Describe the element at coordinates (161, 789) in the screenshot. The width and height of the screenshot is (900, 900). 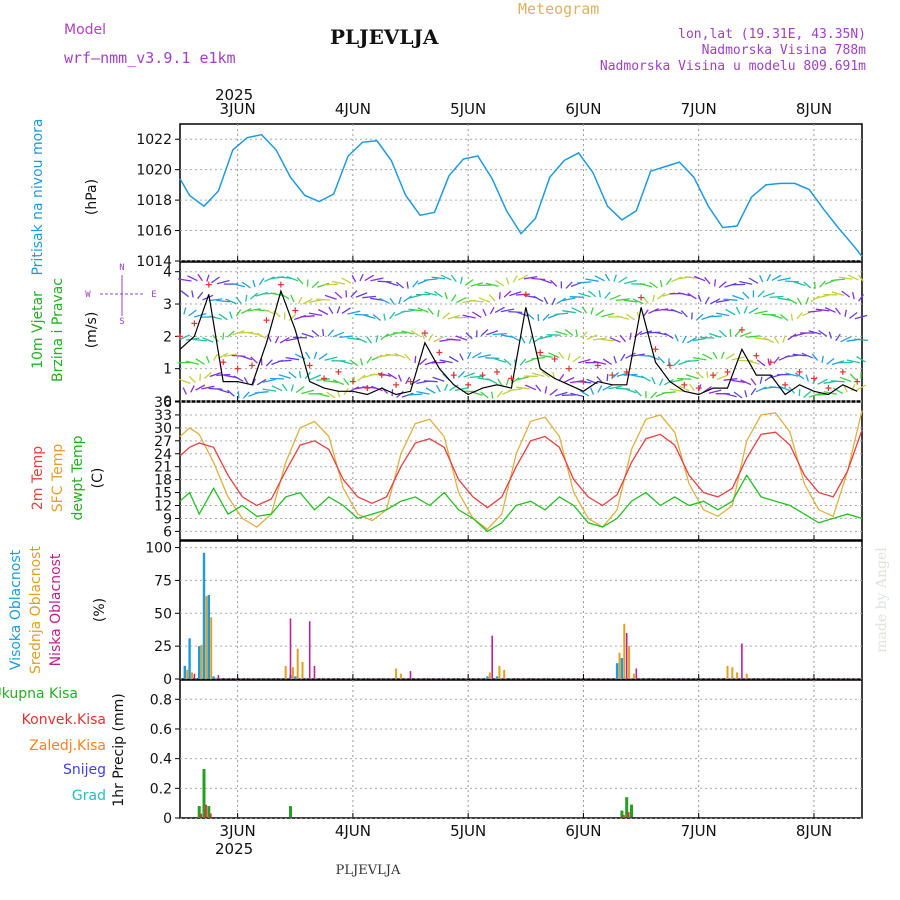
I see `precip-ytick-label: 0.2` at that location.